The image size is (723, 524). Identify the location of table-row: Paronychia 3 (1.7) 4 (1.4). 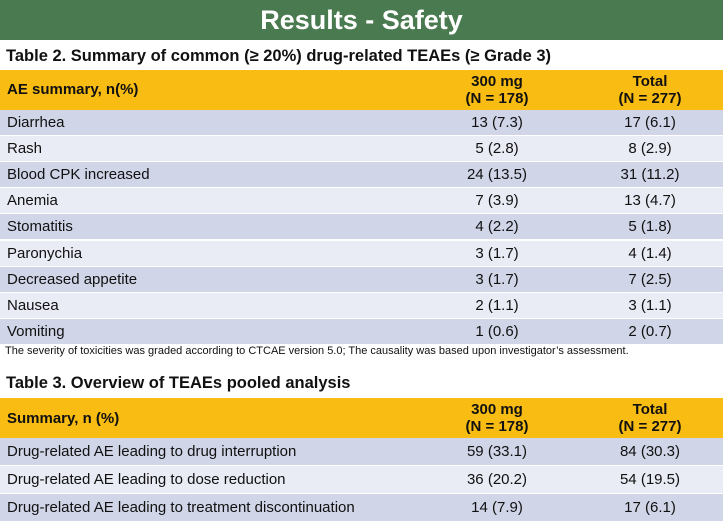
(361, 253).